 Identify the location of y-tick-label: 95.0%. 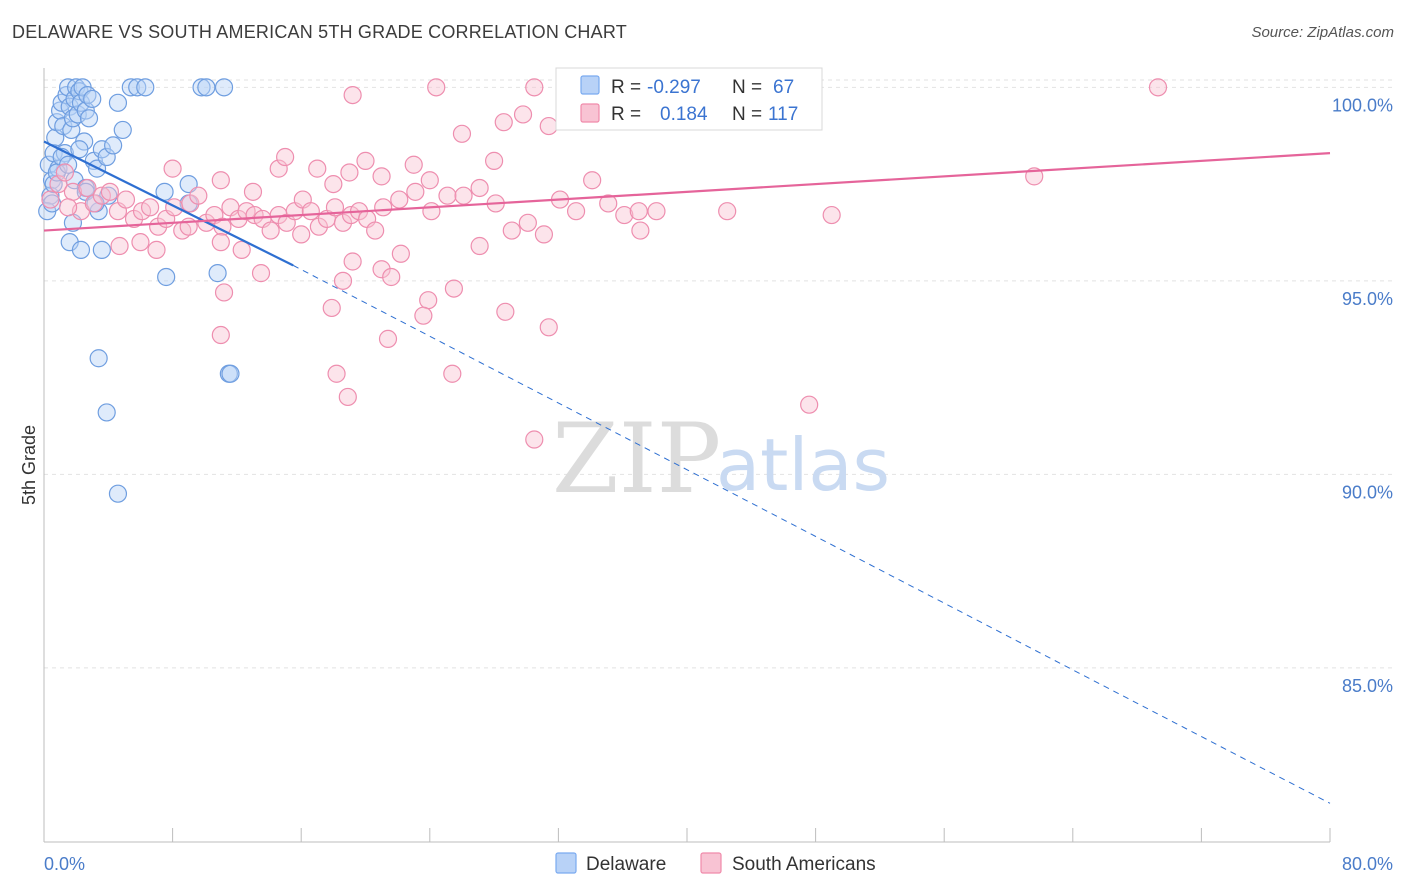
(1367, 299).